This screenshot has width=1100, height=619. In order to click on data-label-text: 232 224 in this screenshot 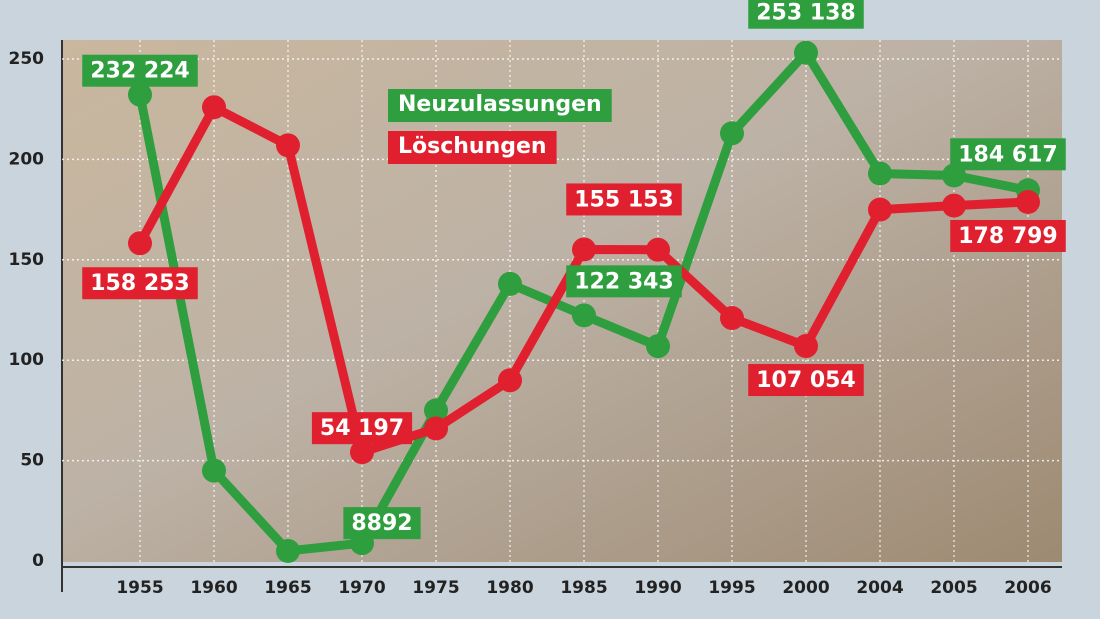, I will do `click(140, 71)`.